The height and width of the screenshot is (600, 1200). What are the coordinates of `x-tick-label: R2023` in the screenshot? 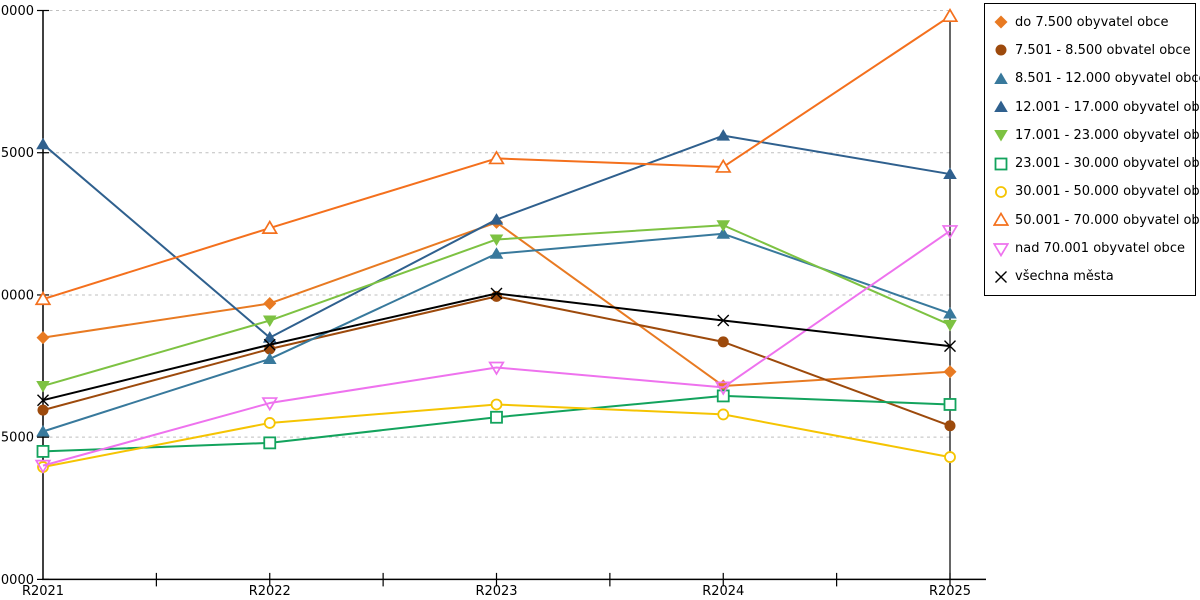 It's located at (496, 591).